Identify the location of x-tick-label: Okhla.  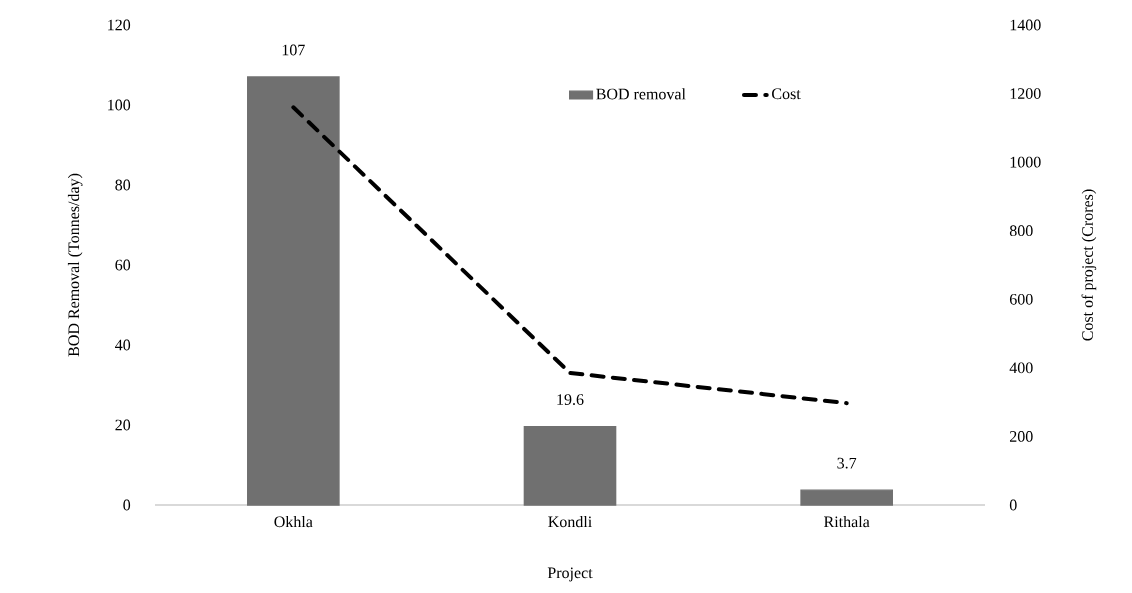
(293, 521).